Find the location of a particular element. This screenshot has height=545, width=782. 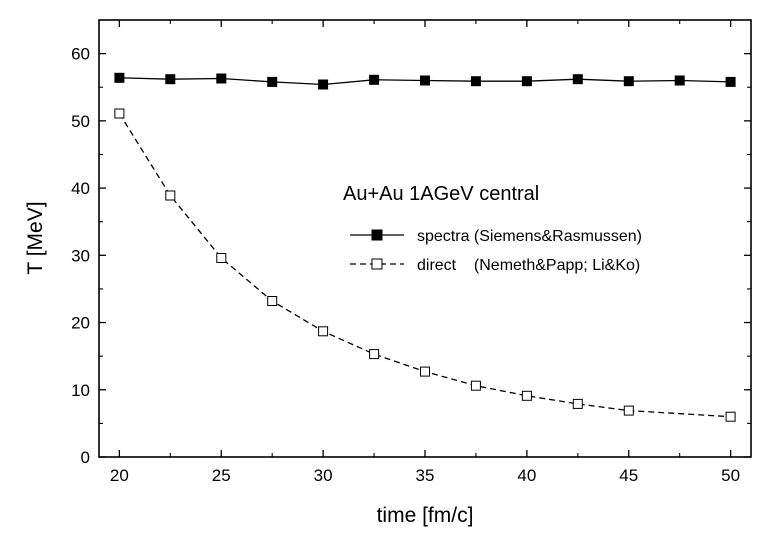

x-tick-label: 30 is located at coordinates (323, 475).